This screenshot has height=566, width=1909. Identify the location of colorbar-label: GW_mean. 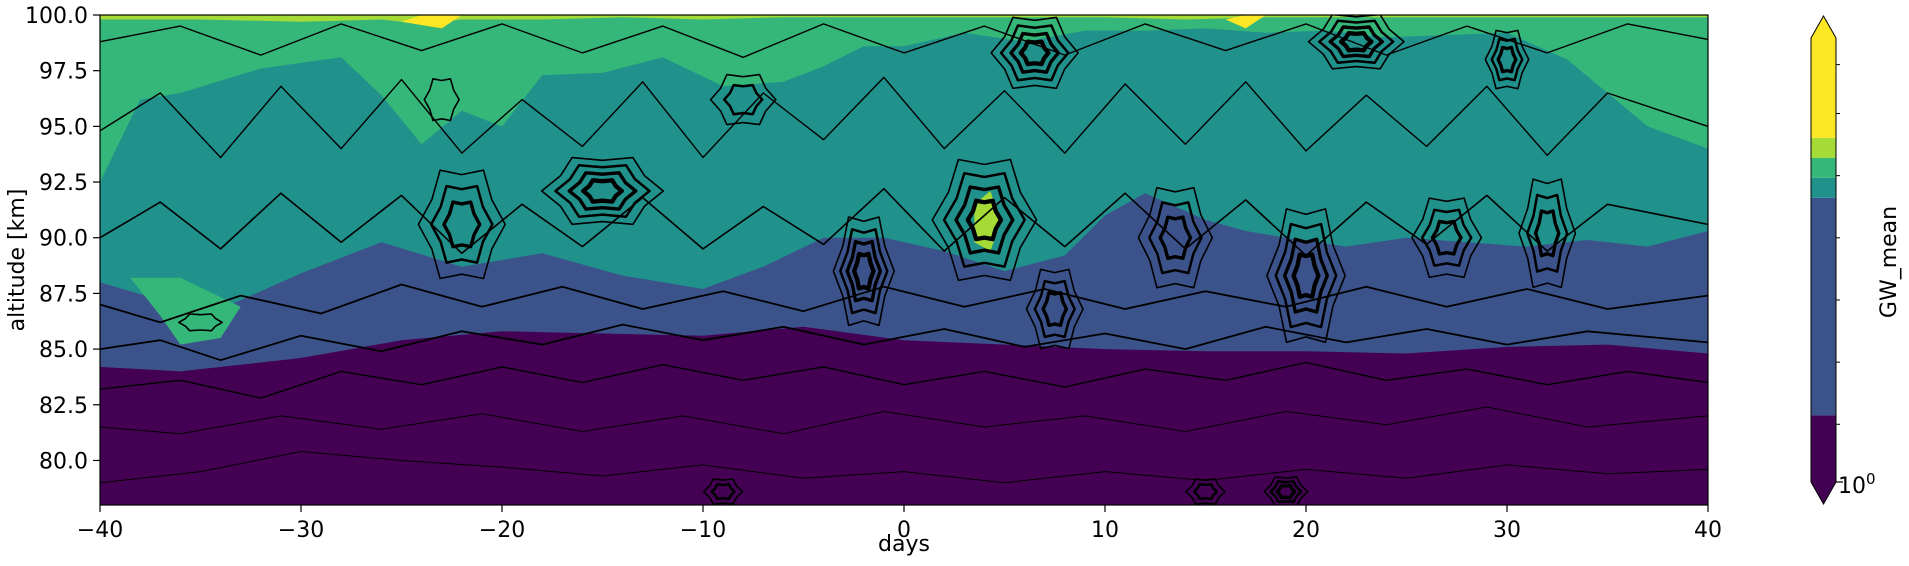
(1889, 262).